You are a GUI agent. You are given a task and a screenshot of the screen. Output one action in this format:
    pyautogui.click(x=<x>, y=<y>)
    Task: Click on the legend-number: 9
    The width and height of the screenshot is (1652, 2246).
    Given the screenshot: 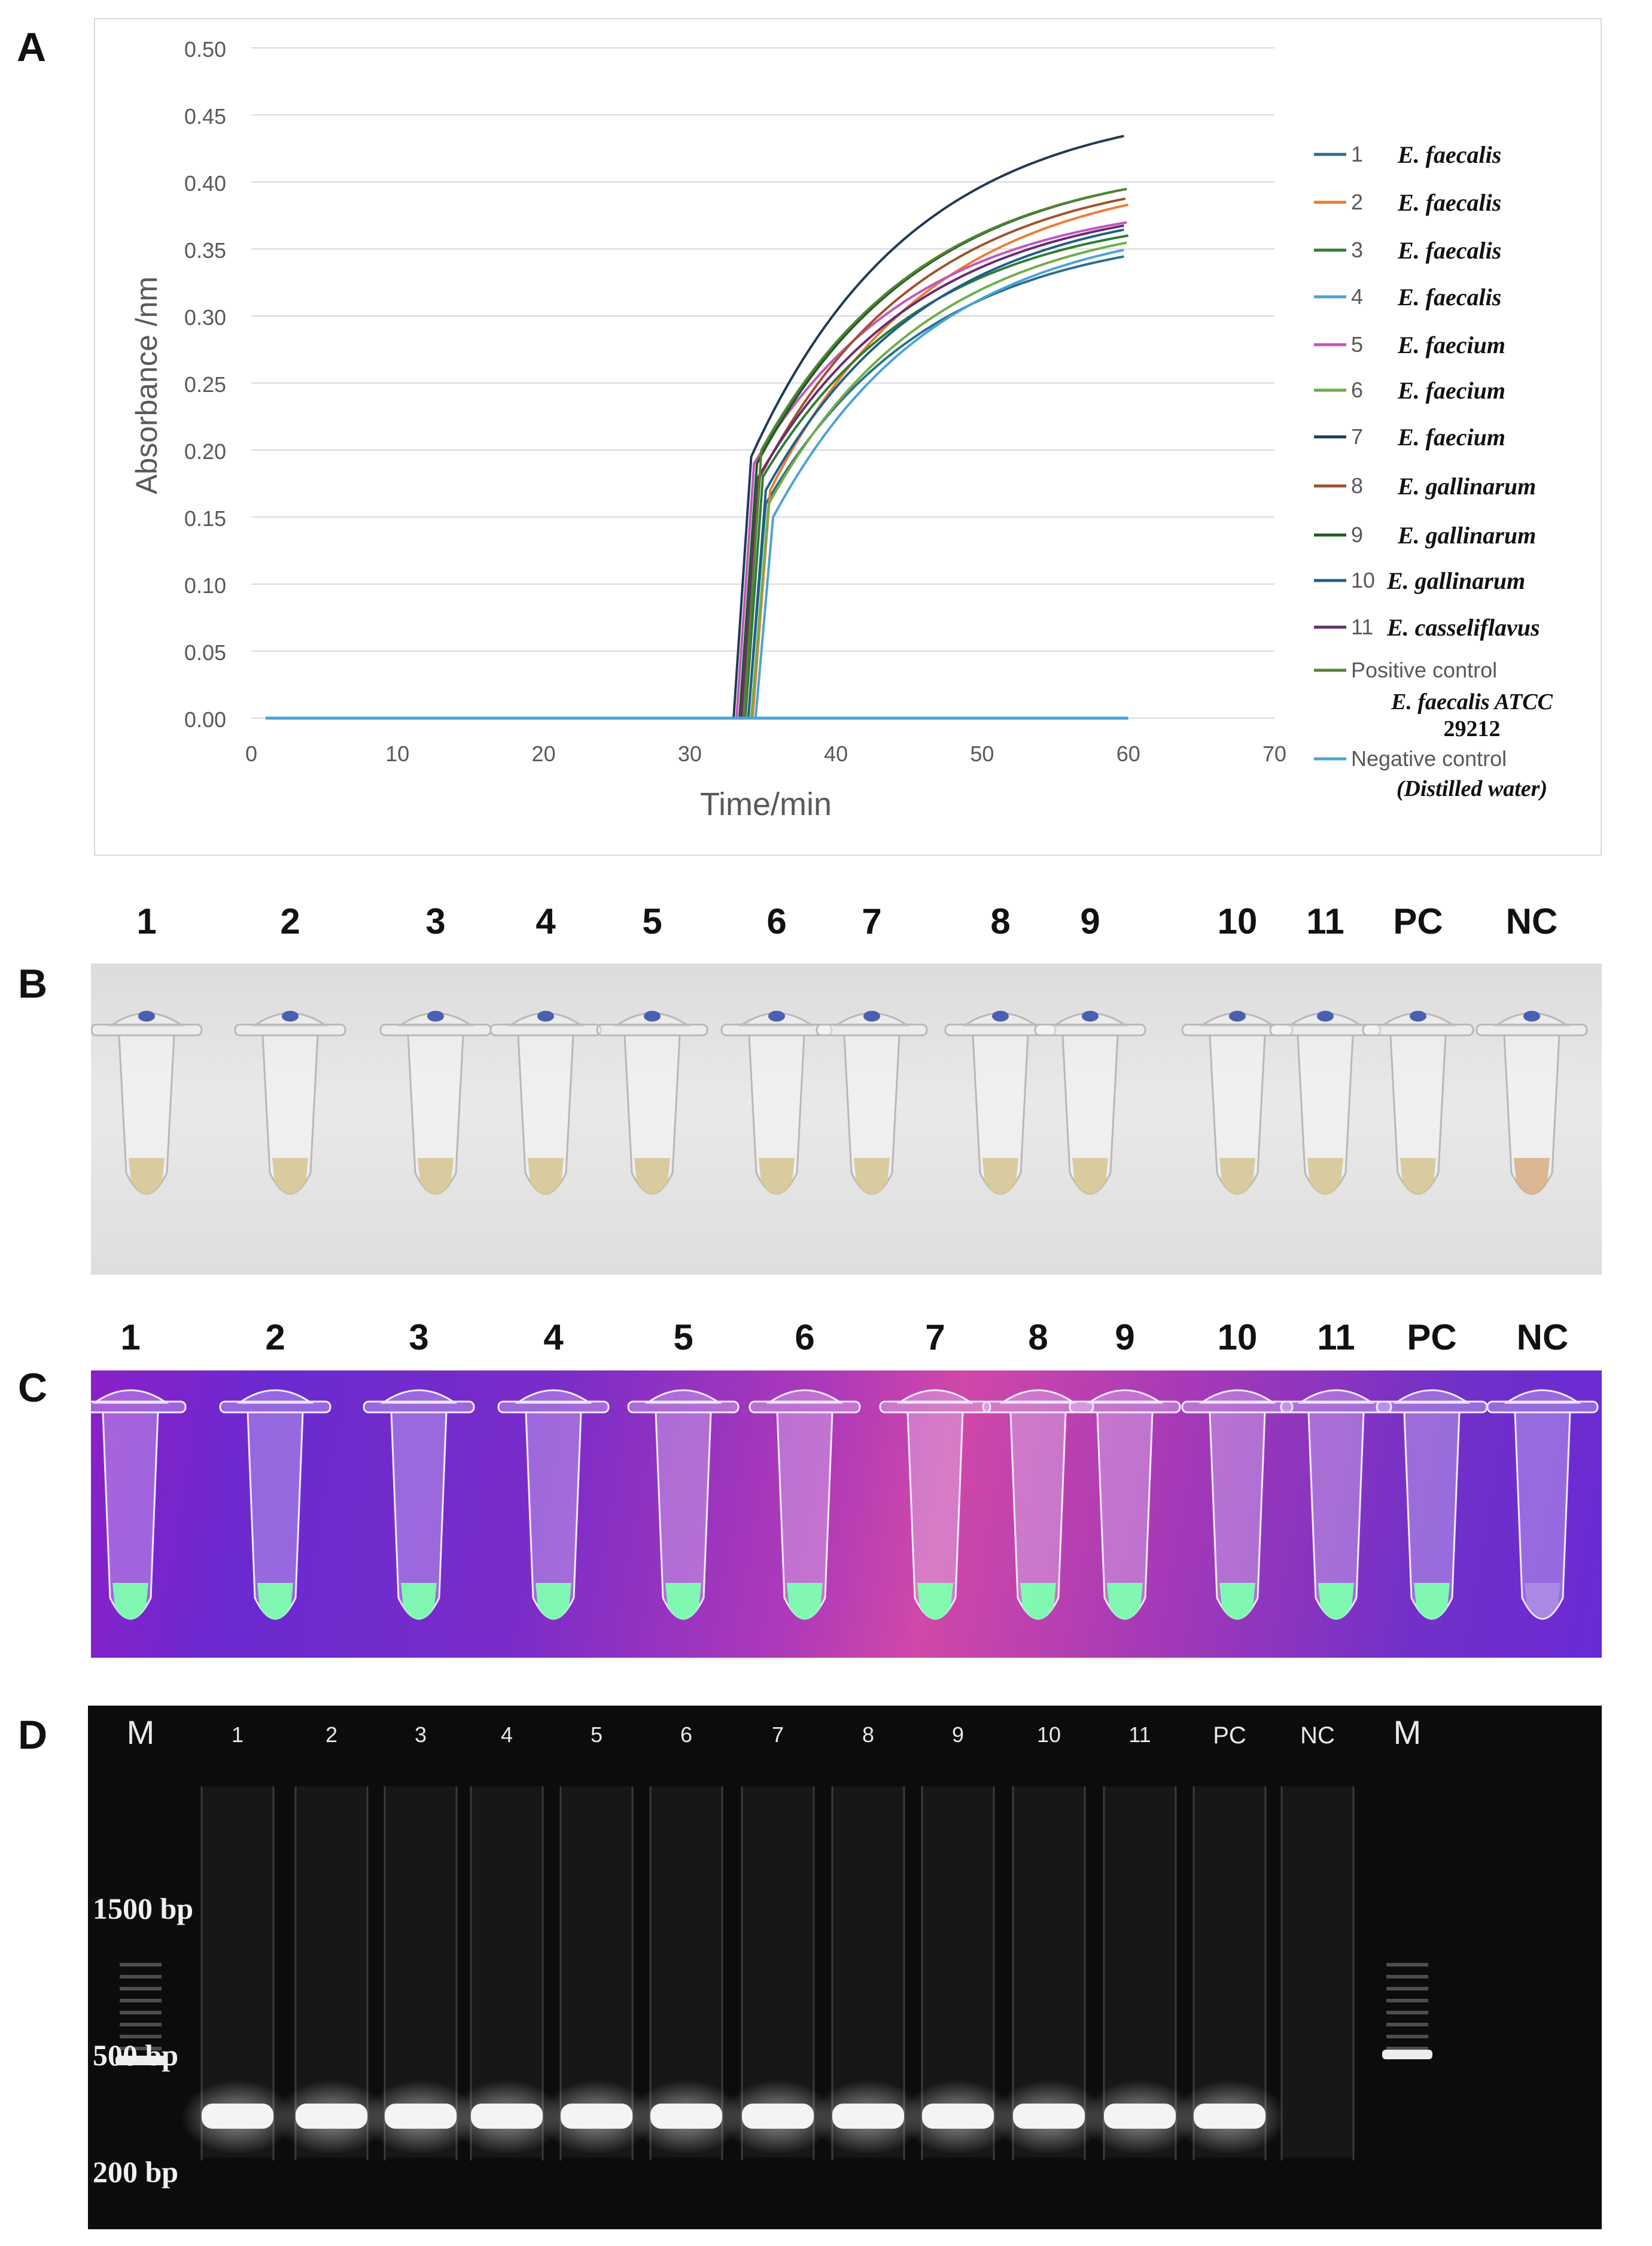 What is the action you would take?
    pyautogui.click(x=1357, y=534)
    